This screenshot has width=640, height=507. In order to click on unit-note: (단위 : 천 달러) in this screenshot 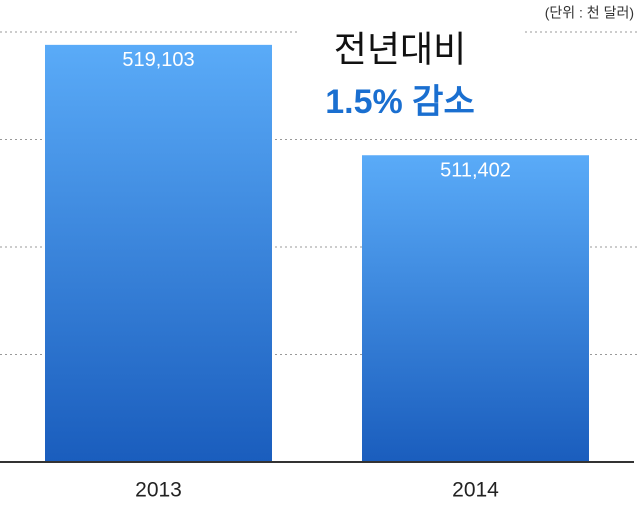, I will do `click(589, 13)`.